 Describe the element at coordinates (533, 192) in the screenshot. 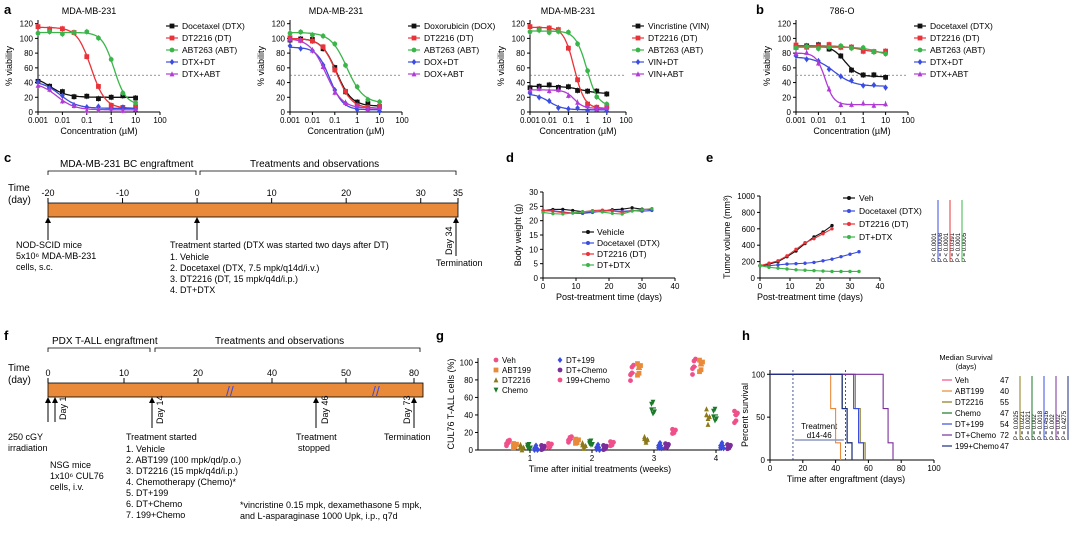

I see `y-tick-label: 30` at that location.